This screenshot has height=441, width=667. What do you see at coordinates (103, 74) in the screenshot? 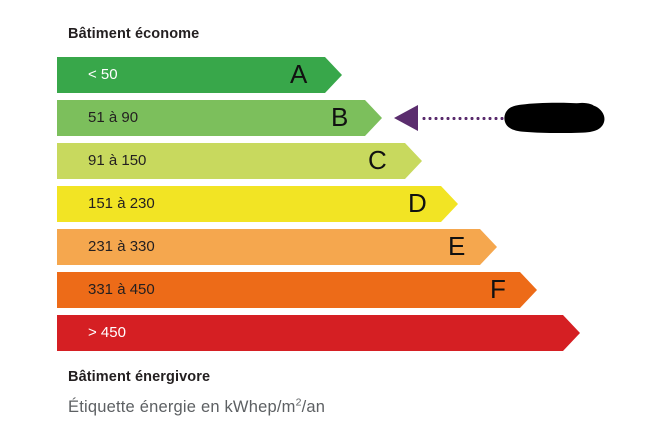
I see `energy-bar-range-label: < 50` at bounding box center [103, 74].